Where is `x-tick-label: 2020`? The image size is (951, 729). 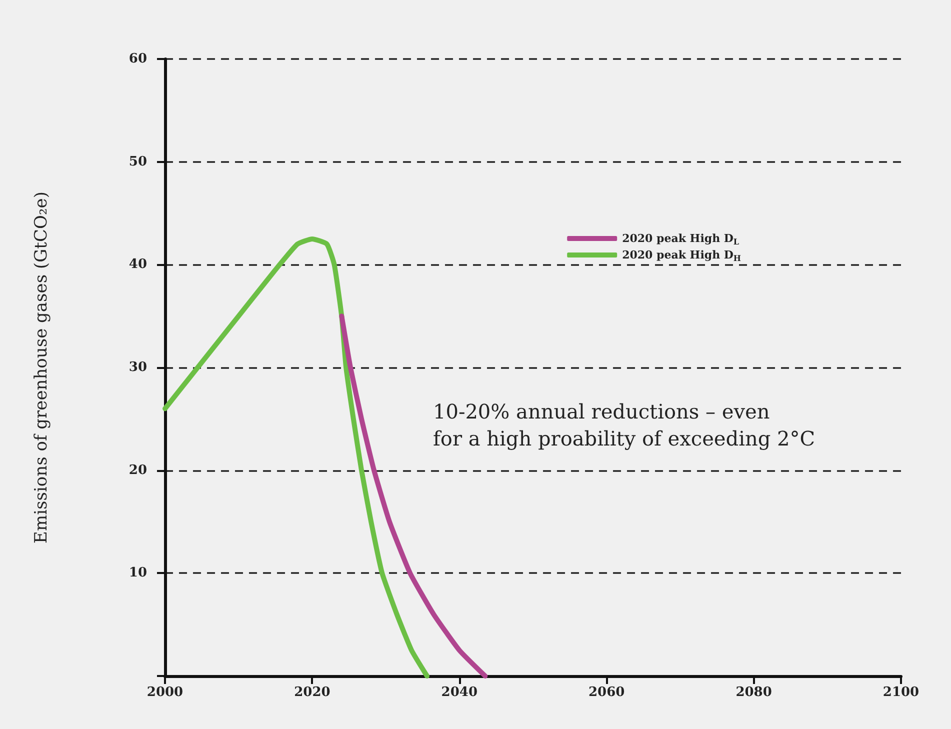 x-tick-label: 2020 is located at coordinates (312, 692).